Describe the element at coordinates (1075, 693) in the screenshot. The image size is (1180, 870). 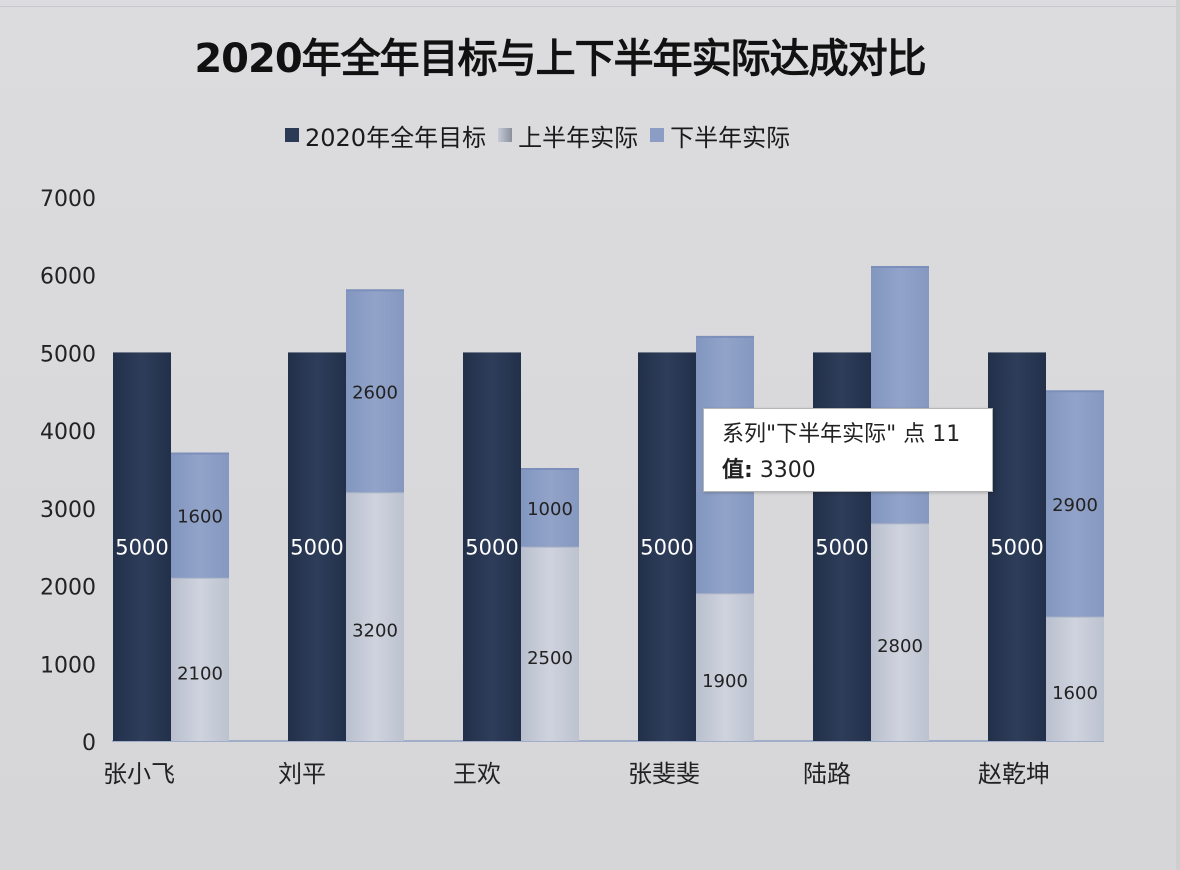
I see `data-label-h1: 1600` at that location.